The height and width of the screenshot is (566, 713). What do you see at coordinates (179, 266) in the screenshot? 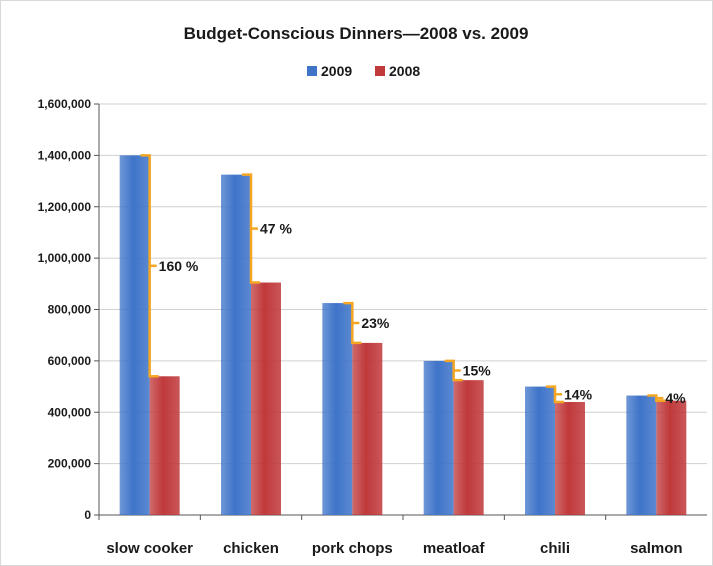
I see `change-label-slow-cooker: 160 %` at bounding box center [179, 266].